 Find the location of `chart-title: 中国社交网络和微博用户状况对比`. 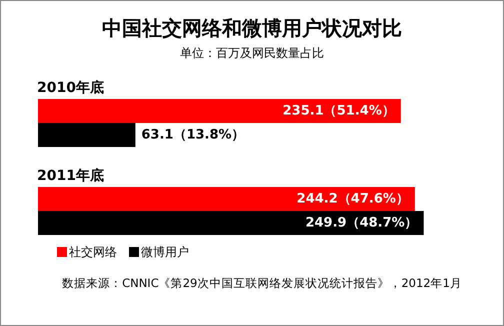

chart-title: 中国社交网络和微博用户状况对比 is located at coordinates (252, 28).